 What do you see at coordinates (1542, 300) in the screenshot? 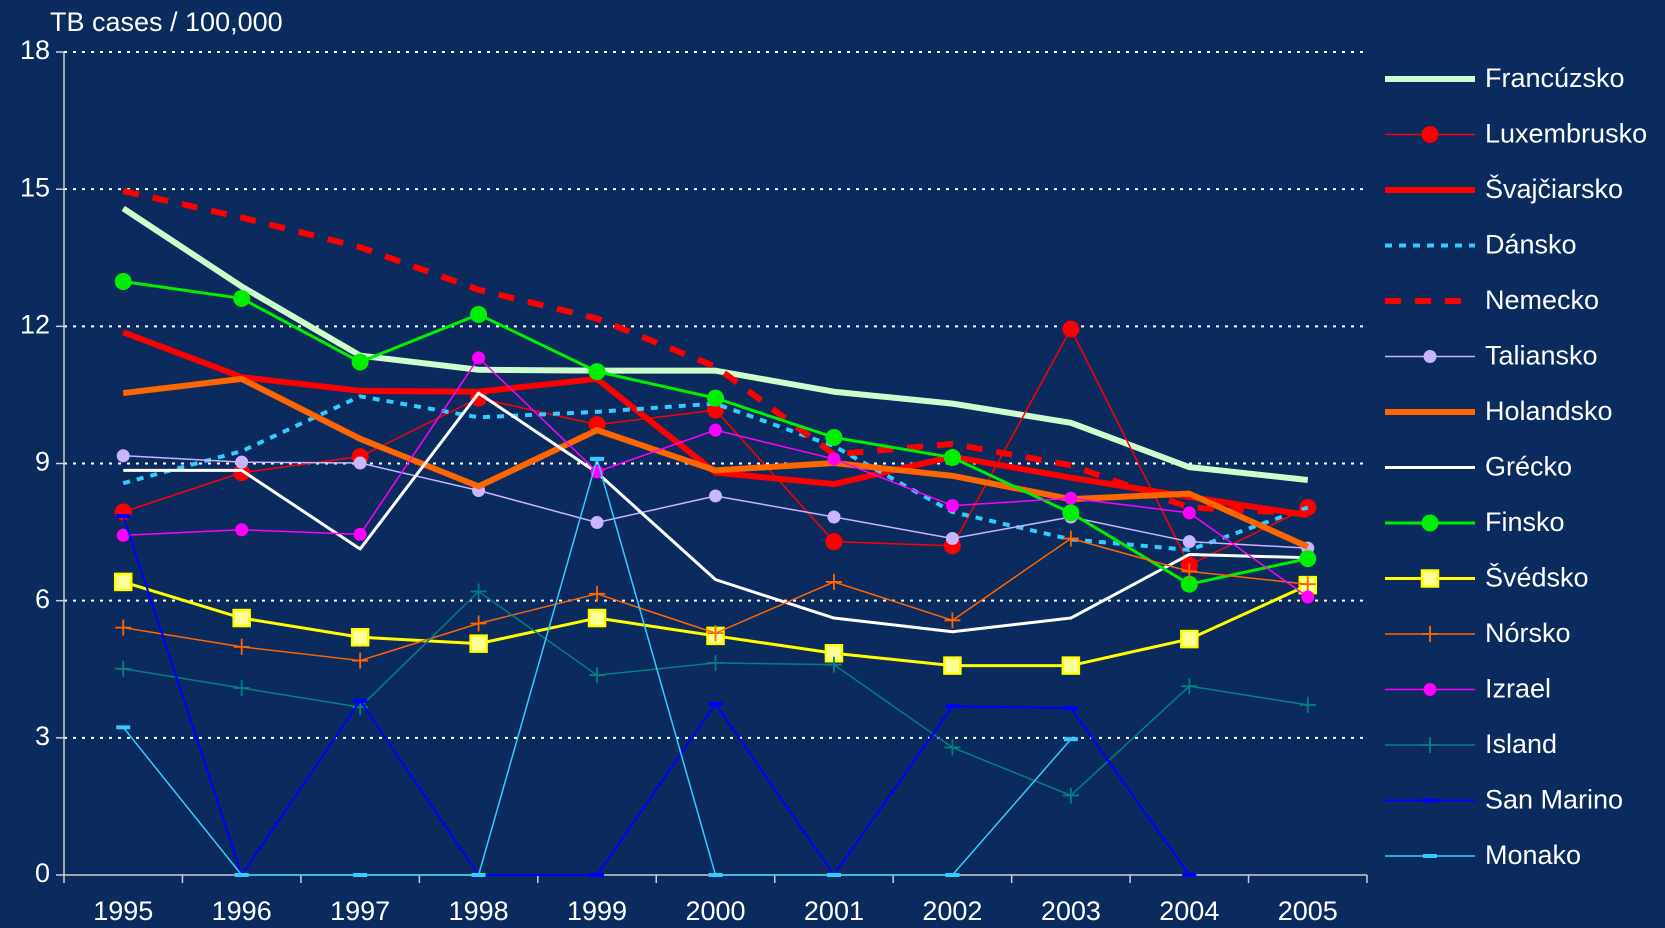
I see `legend-label: Nemecko` at bounding box center [1542, 300].